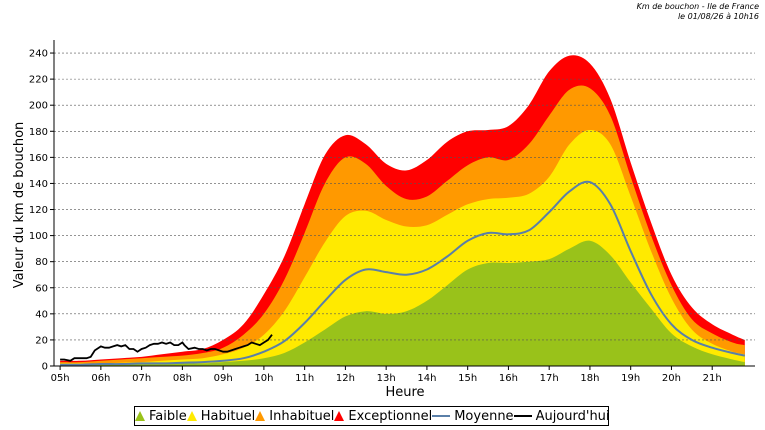 The height and width of the screenshot is (430, 765). Describe the element at coordinates (45, 367) in the screenshot. I see `y-tick-label: 0` at that location.